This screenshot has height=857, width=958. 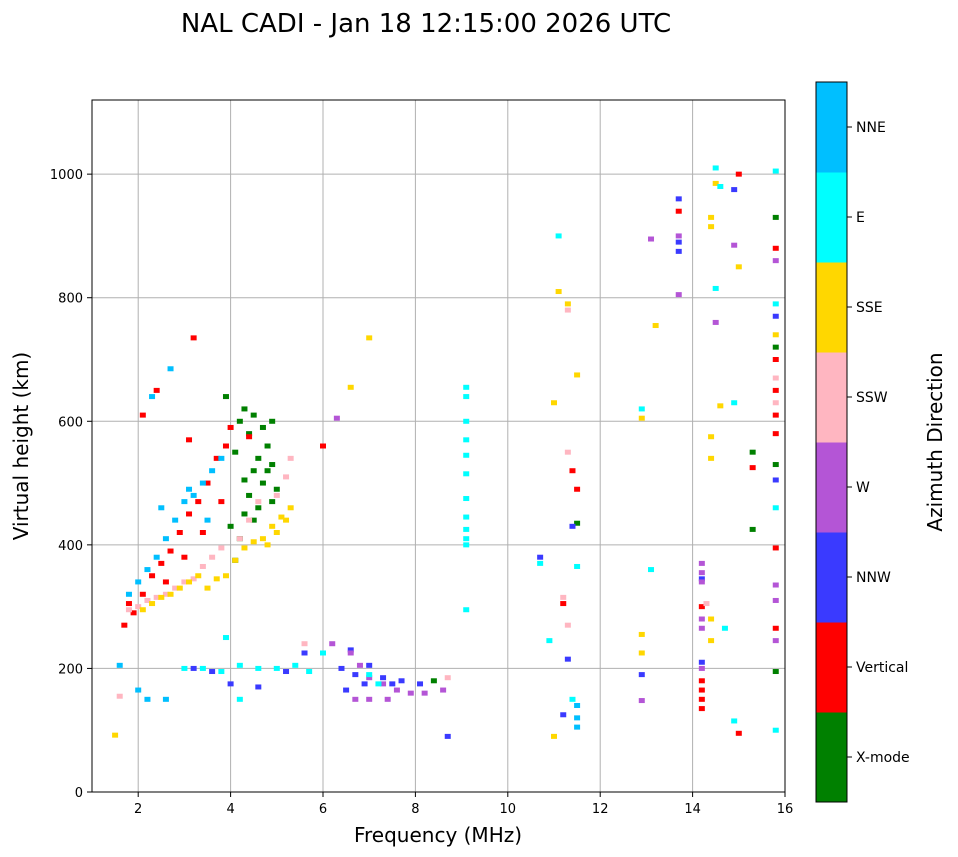 I want to click on x-axis-ticks: 2 4 6 8 10 12 14 16, so click(x=463, y=804).